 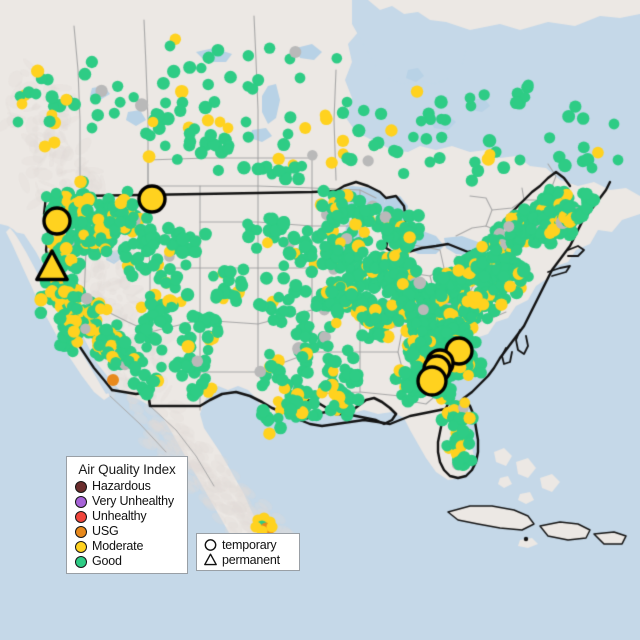 I want to click on legend-label-unhealthy: Unhealthy, so click(x=119, y=516).